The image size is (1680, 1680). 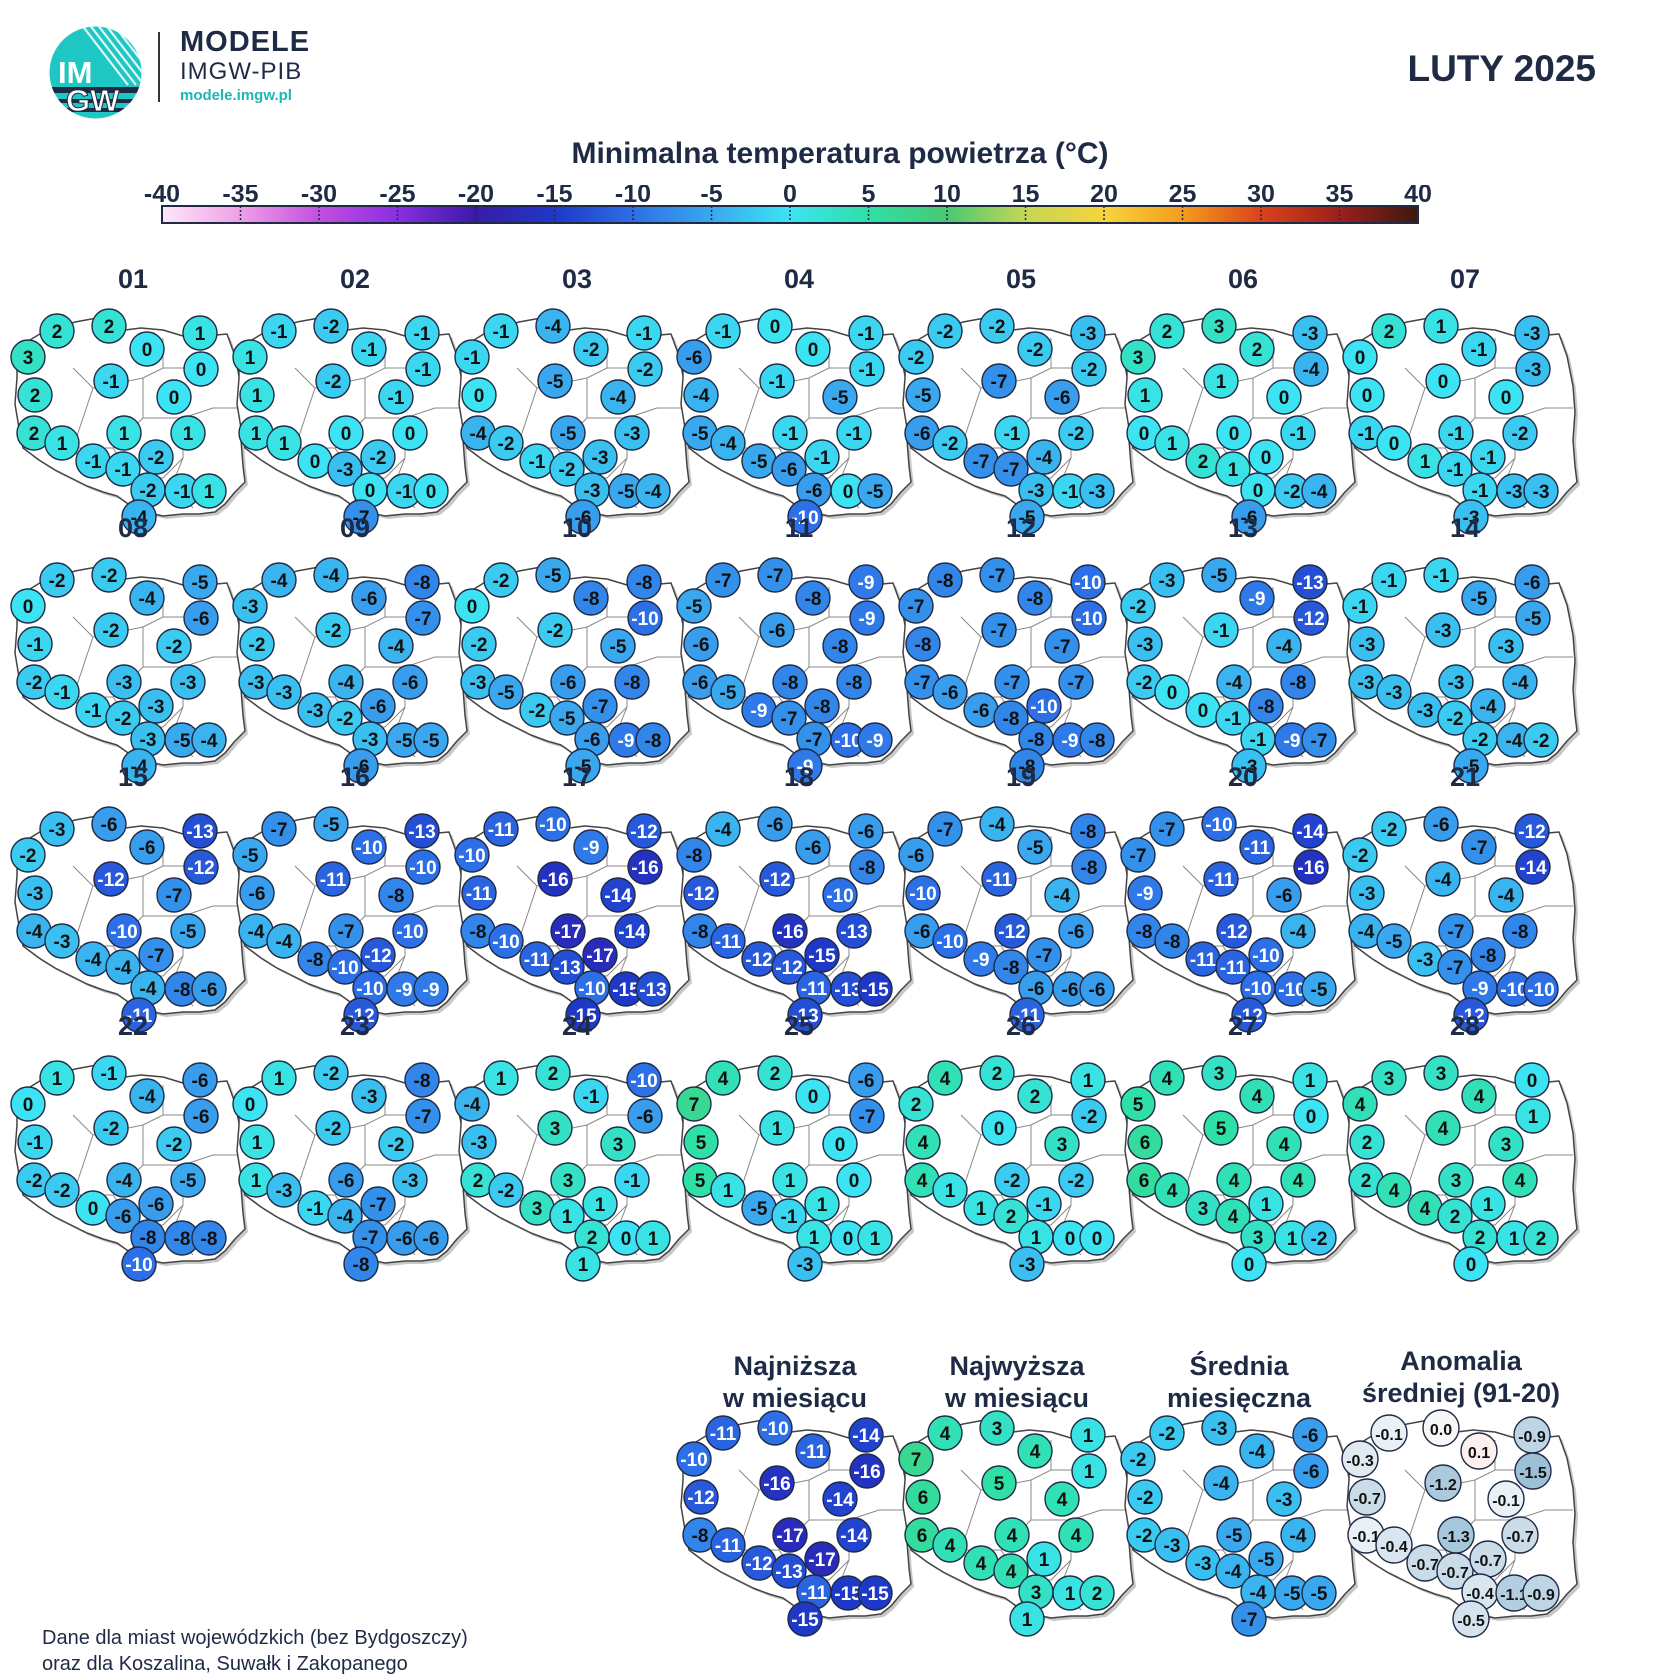 What do you see at coordinates (1309, 583) in the screenshot?
I see `city-value: -13` at bounding box center [1309, 583].